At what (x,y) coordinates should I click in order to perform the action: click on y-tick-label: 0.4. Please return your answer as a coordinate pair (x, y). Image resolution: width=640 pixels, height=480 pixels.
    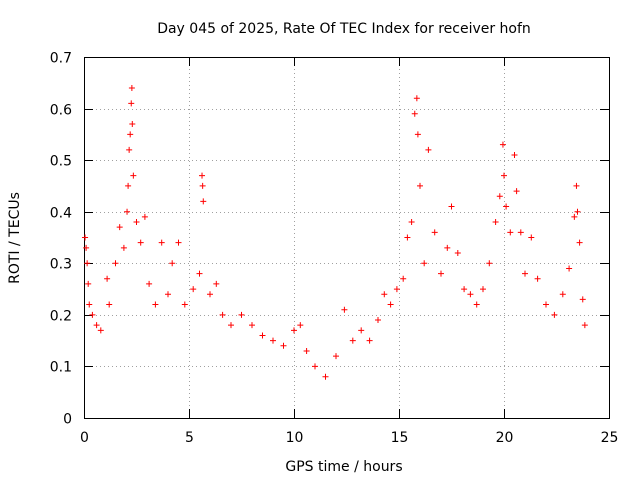
    Looking at the image, I should click on (61, 214).